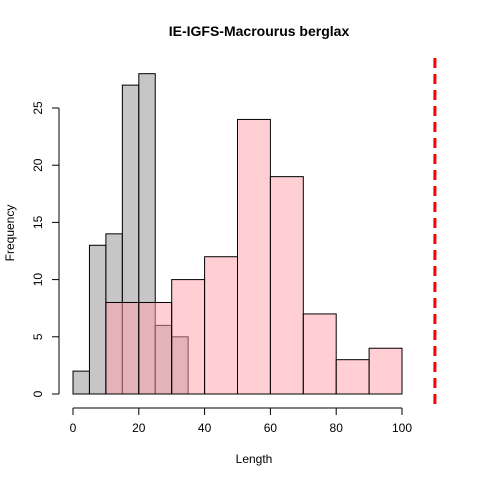 Image resolution: width=480 pixels, height=480 pixels. Describe the element at coordinates (259, 31) in the screenshot. I see `chart-title: IE-IGFS-Macrourus berglax` at that location.